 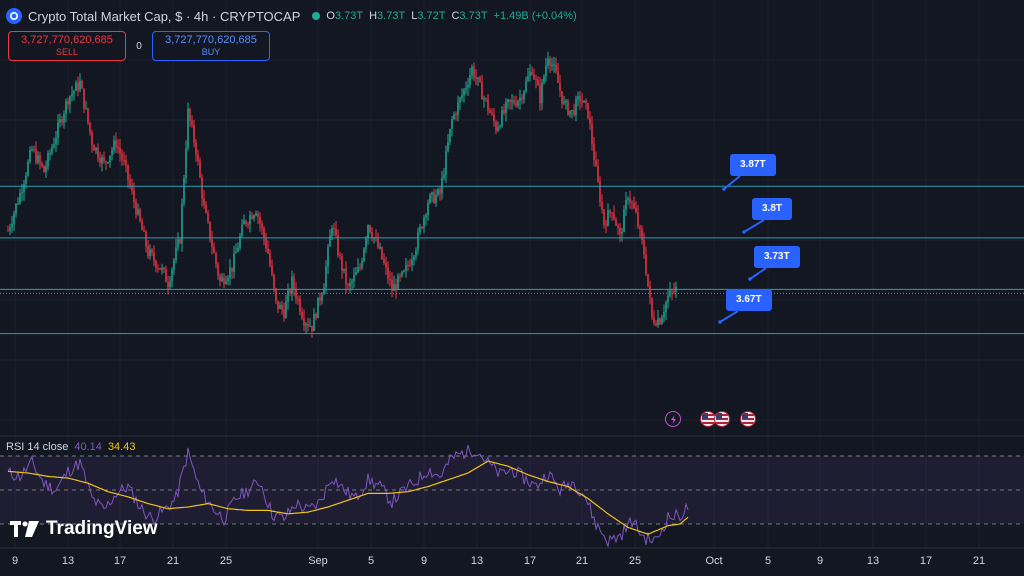 I want to click on spread-value: 0, so click(x=139, y=46).